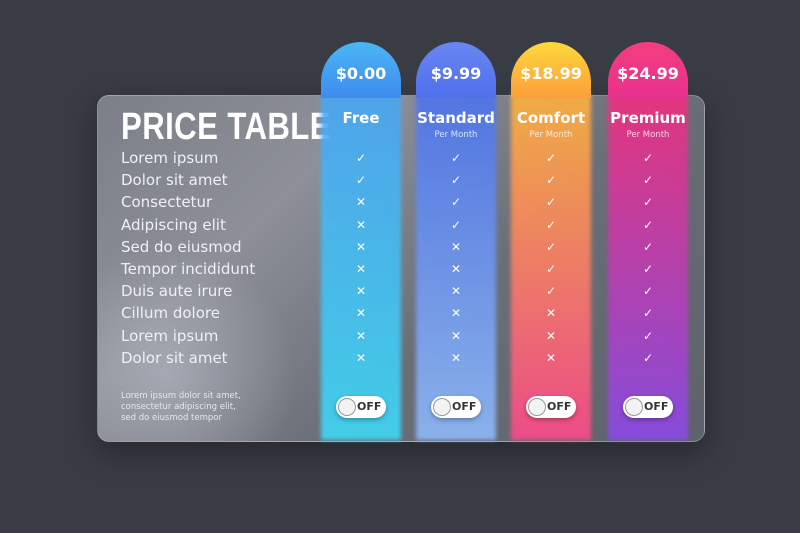 Image resolution: width=800 pixels, height=533 pixels. Describe the element at coordinates (177, 291) in the screenshot. I see `feature-label: Duis aute irure` at that location.